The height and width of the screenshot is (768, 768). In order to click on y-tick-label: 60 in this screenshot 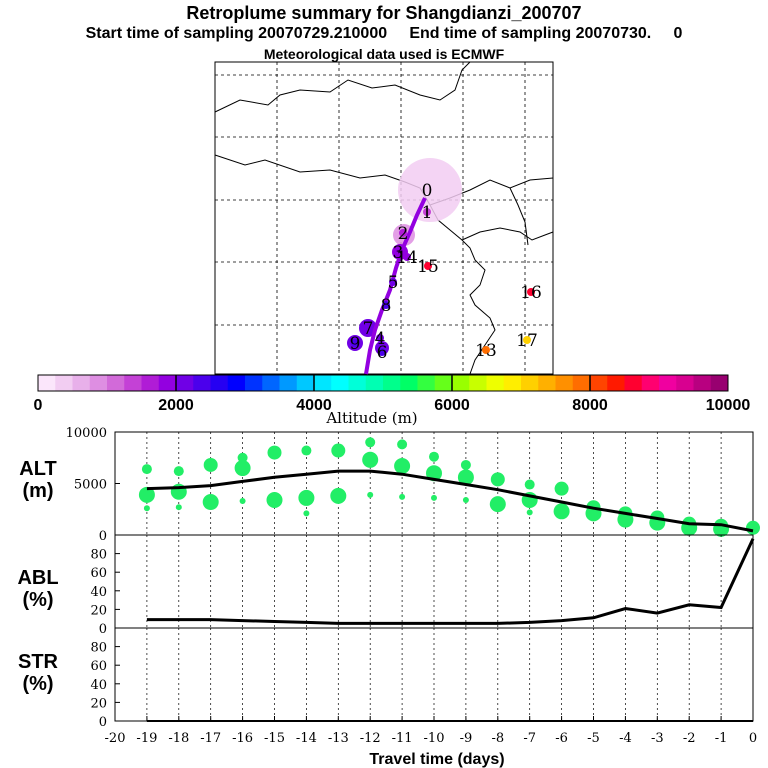, I will do `click(98, 666)`.